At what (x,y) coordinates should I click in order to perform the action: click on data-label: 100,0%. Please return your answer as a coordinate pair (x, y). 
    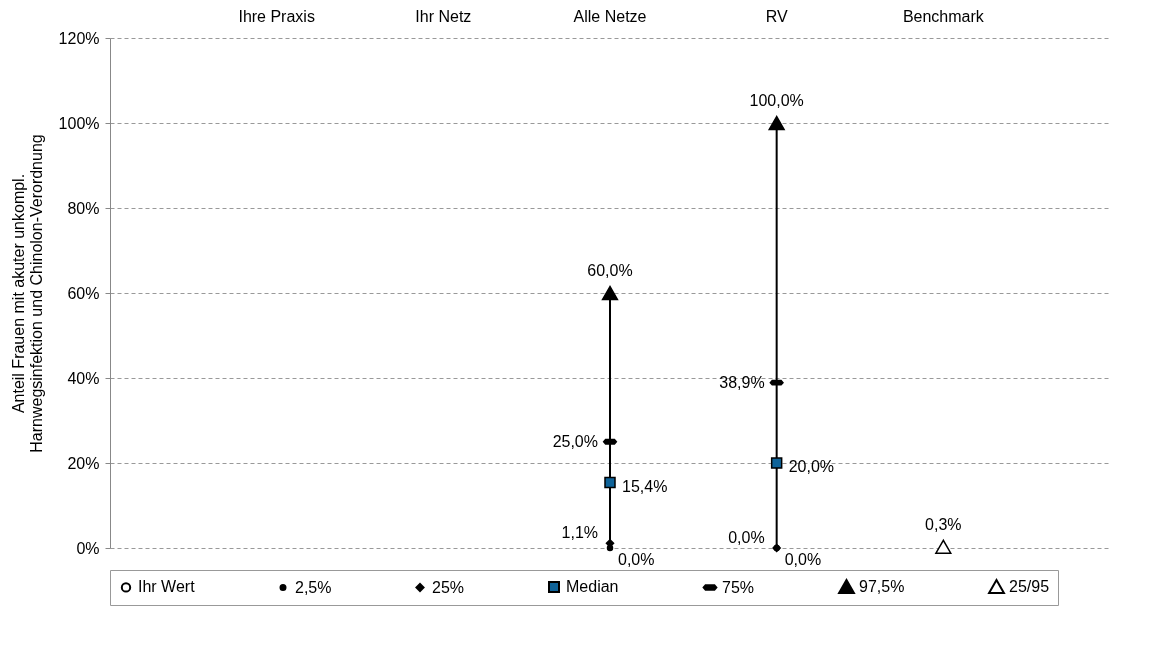
    Looking at the image, I should click on (776, 100).